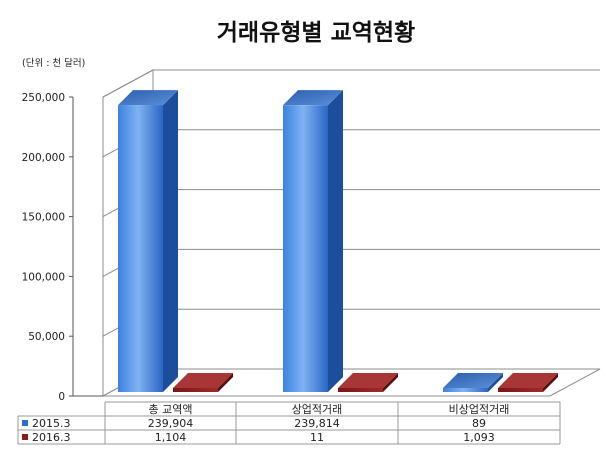 The height and width of the screenshot is (463, 612). Describe the element at coordinates (171, 423) in the screenshot. I see `data-label: 239,904` at that location.